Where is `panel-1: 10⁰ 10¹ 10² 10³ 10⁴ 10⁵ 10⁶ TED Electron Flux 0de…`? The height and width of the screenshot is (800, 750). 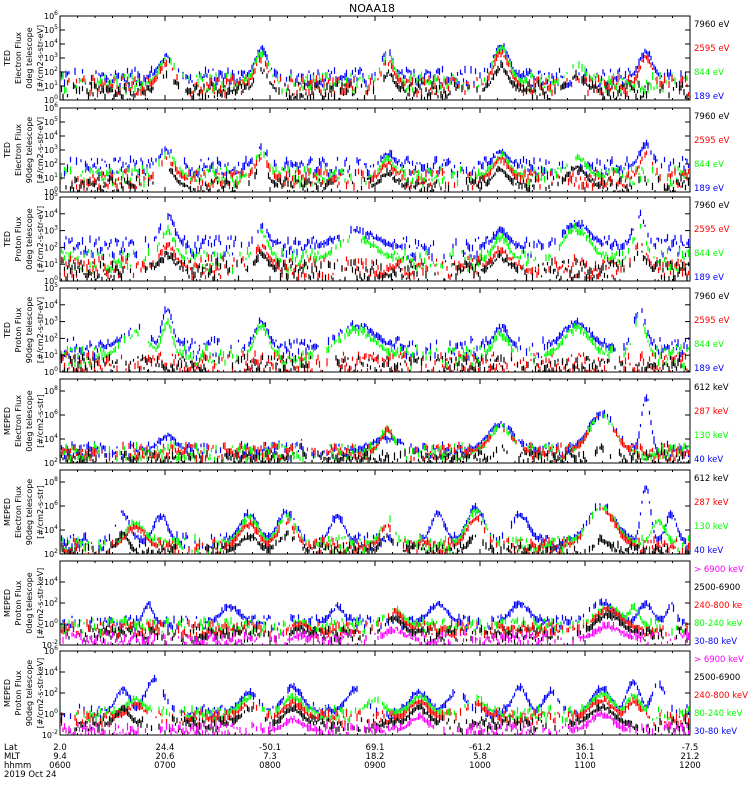
panel-1: 10⁰ 10¹ 10² 10³ 10⁴ 10⁵ 10⁶ TED Electron Flux 0de… is located at coordinates (366, 57).